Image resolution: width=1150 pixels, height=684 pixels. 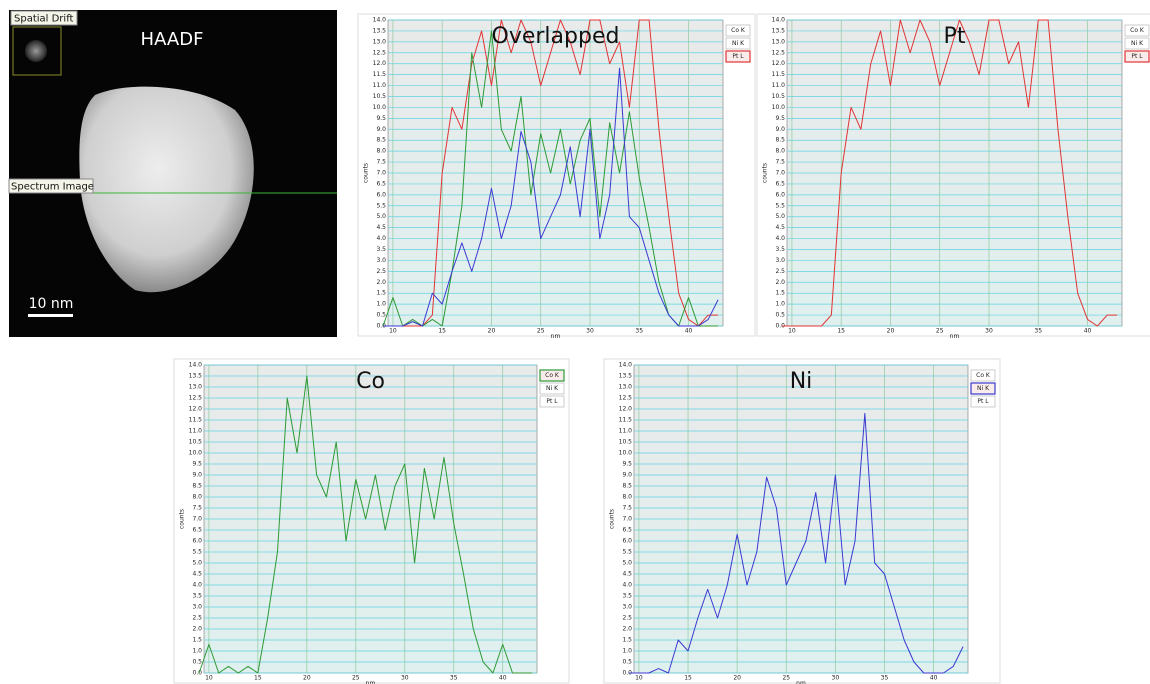 What do you see at coordinates (626, 376) in the screenshot?
I see `y-tick-label: 13.5` at bounding box center [626, 376].